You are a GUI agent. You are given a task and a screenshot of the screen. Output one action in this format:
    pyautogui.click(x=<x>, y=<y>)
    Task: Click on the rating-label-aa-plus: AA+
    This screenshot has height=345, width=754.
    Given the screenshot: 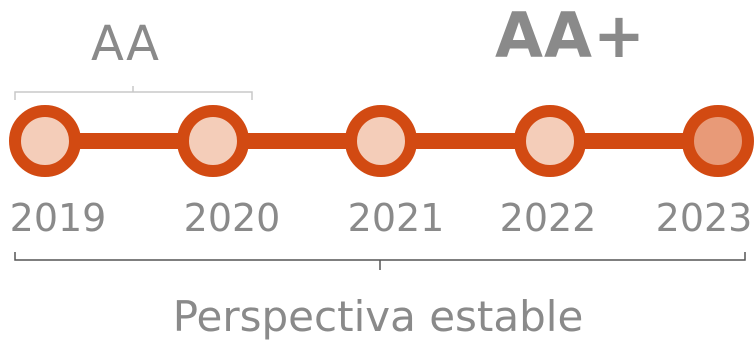 What is the action you would take?
    pyautogui.click(x=570, y=36)
    